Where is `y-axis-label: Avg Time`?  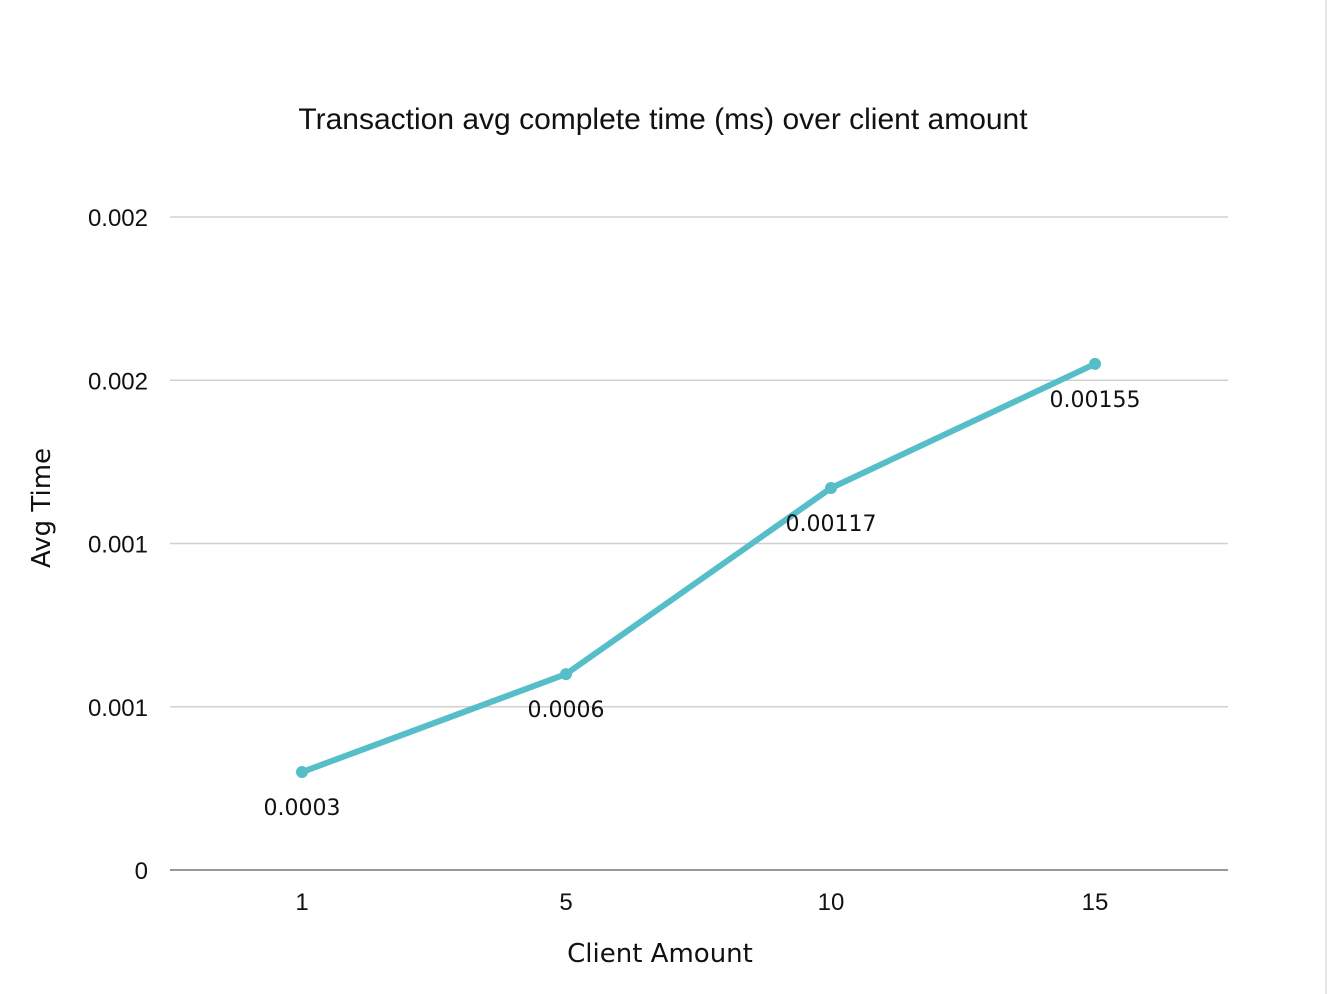 y-axis-label: Avg Time is located at coordinates (42, 508).